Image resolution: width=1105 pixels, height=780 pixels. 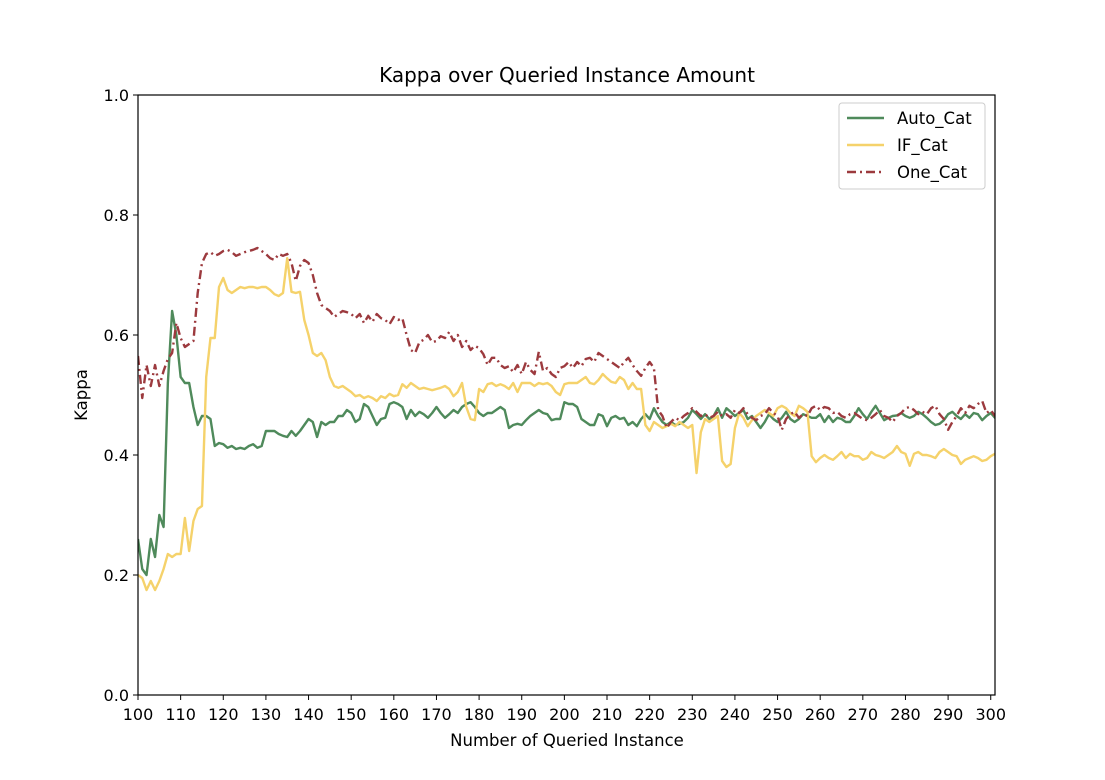 I want to click on x-axis-label: Number of Queried Instance, so click(x=567, y=740).